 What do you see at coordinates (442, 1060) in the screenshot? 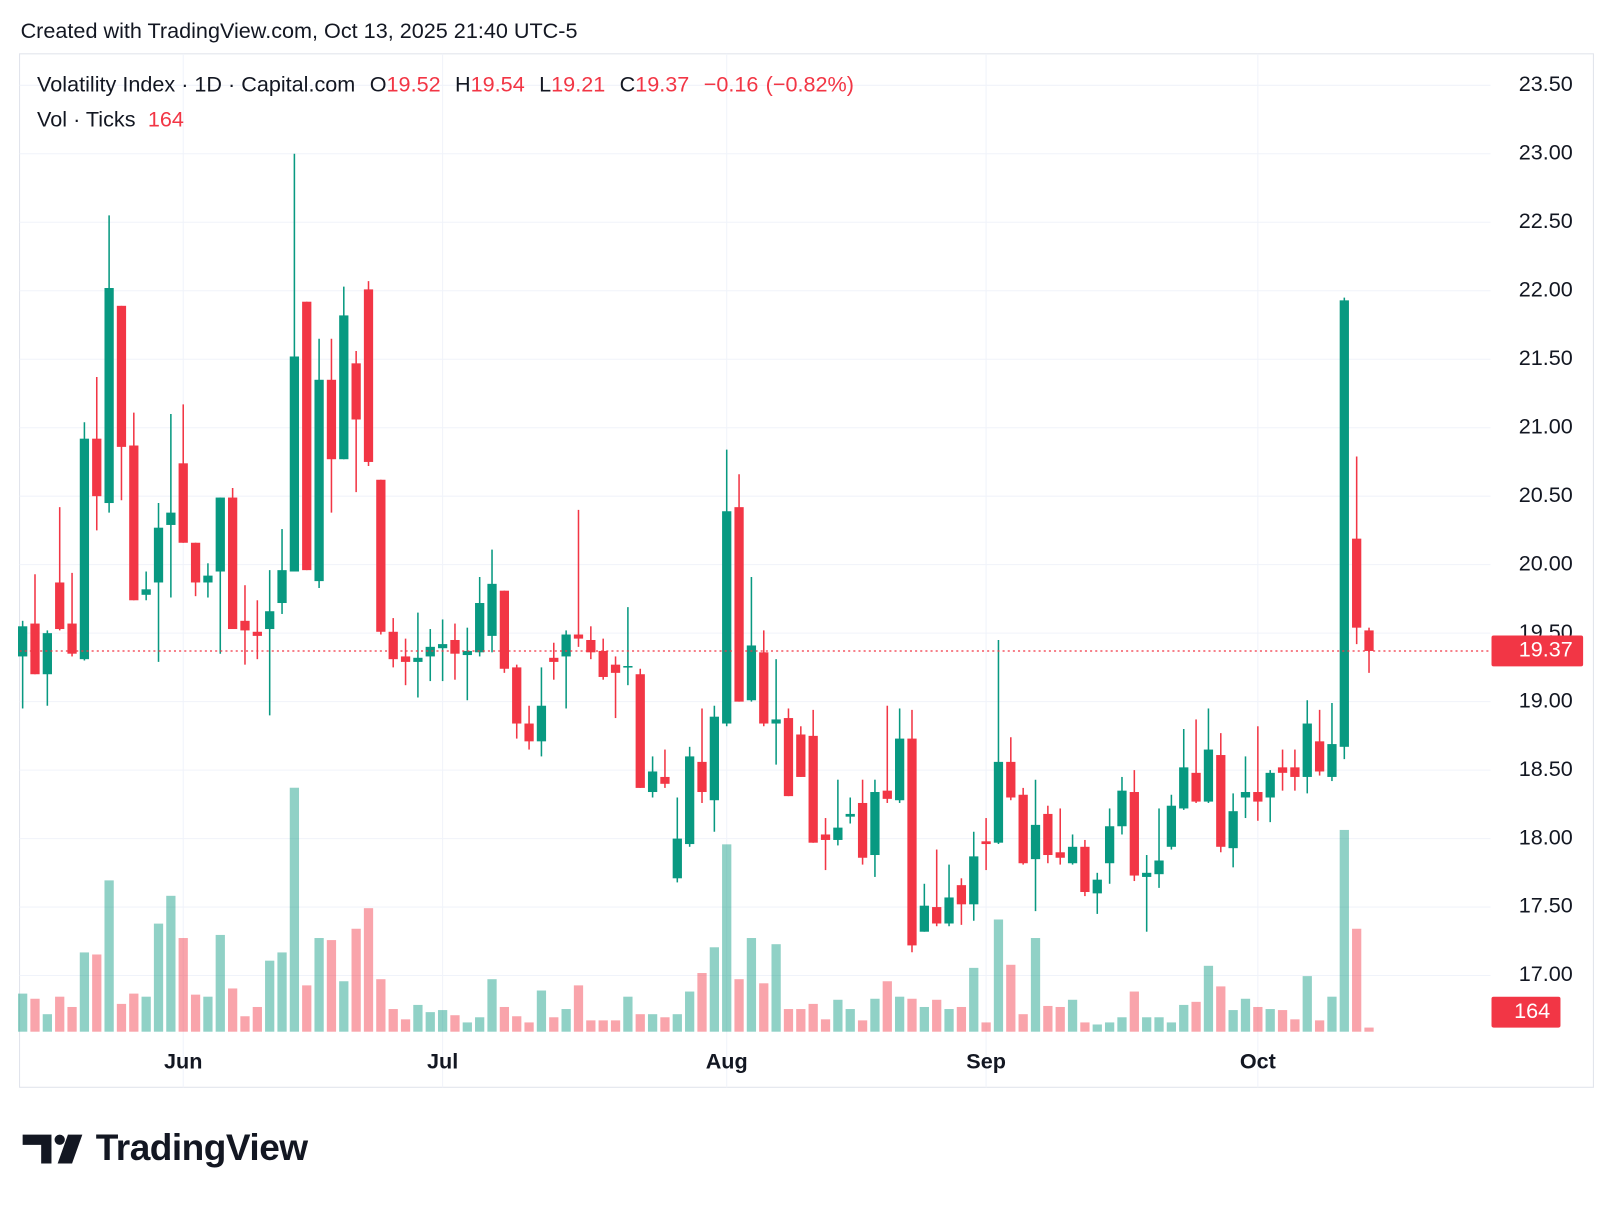
I see `x-tick-label: Jul` at bounding box center [442, 1060].